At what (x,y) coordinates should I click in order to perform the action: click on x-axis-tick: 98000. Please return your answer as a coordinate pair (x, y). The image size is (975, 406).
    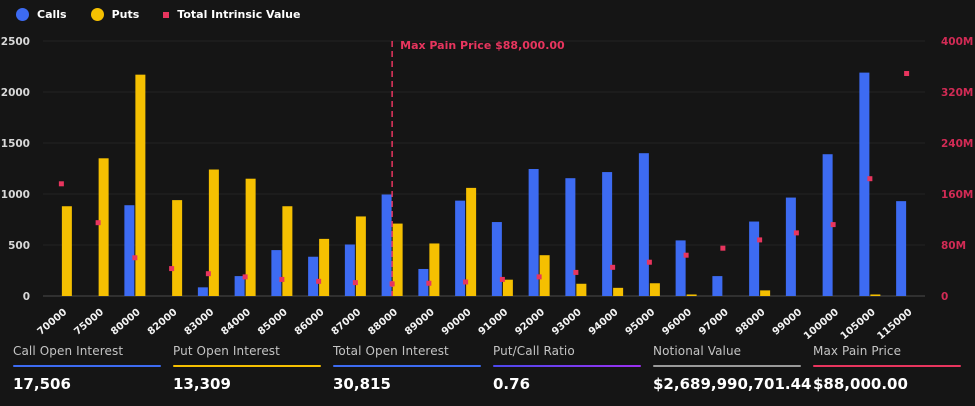
    Looking at the image, I should click on (751, 322).